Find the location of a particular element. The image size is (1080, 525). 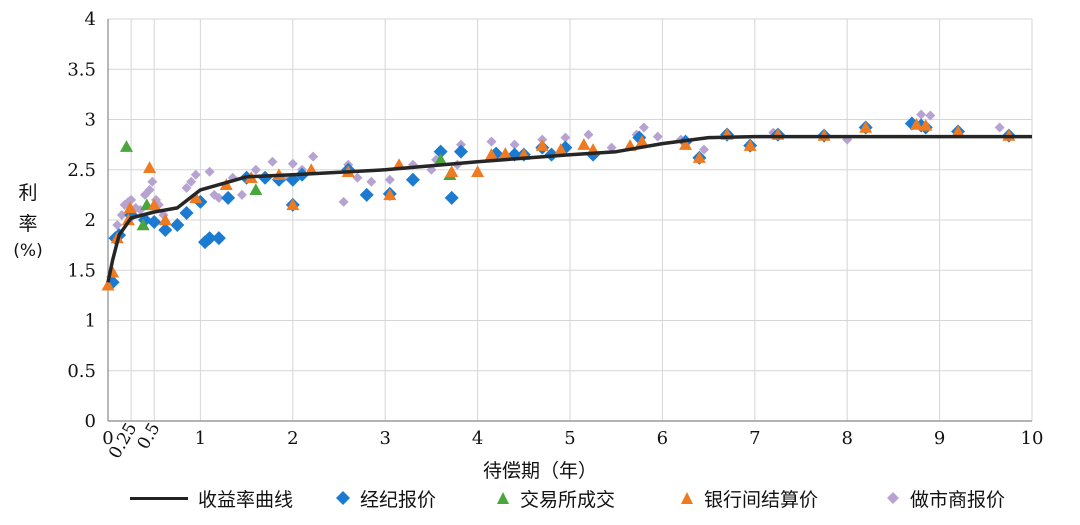

chart-legend: 收益率曲线 经纪报价 交易所成交 银行间结算价 做市商报价 is located at coordinates (540, 498).